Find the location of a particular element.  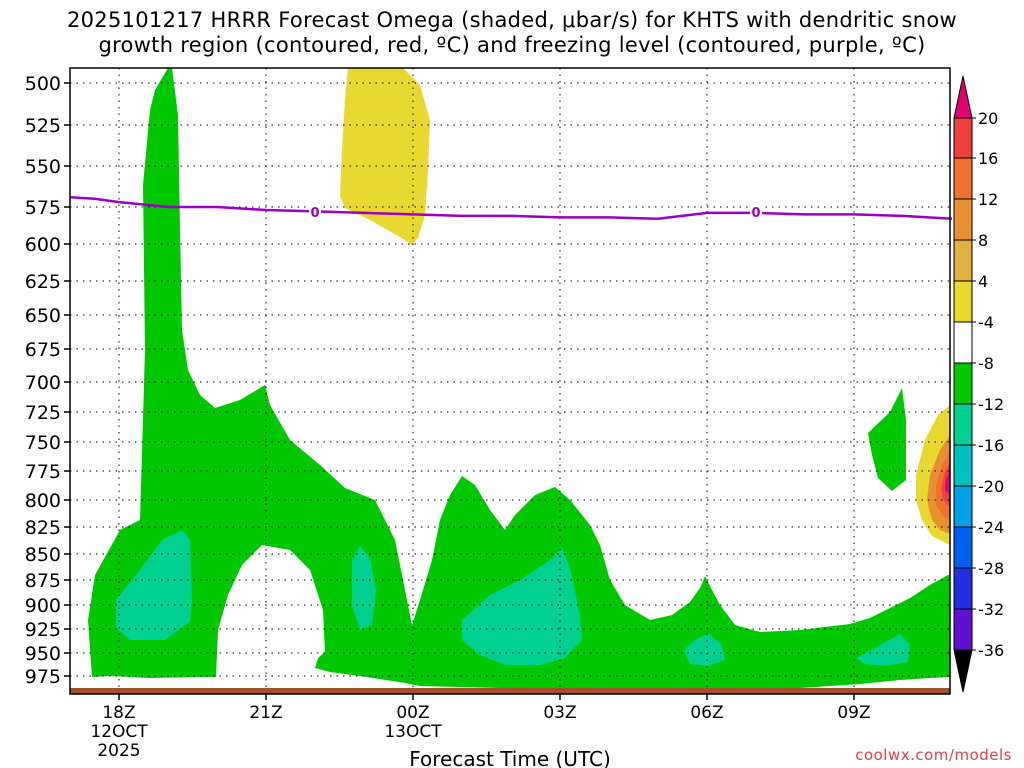

y-tick-label: 975 is located at coordinates (43, 677).